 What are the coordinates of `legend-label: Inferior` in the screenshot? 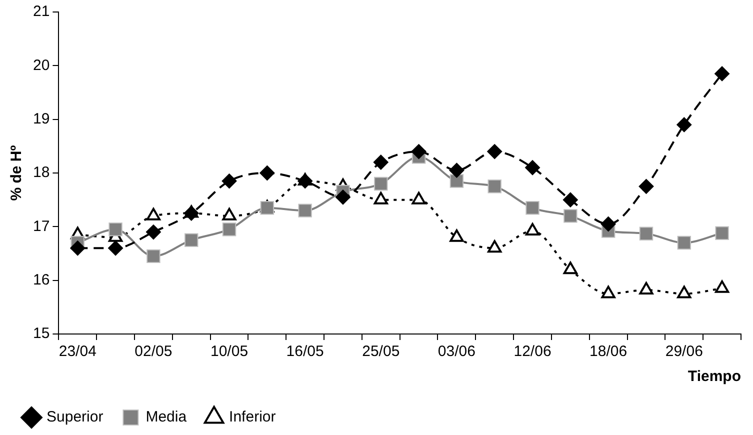 It's located at (252, 417).